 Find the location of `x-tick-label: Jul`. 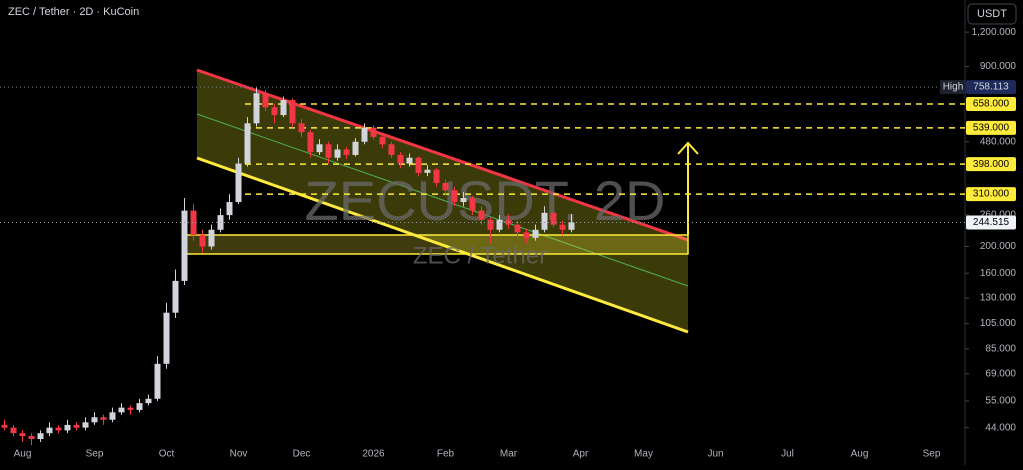

x-tick-label: Jul is located at coordinates (787, 454).